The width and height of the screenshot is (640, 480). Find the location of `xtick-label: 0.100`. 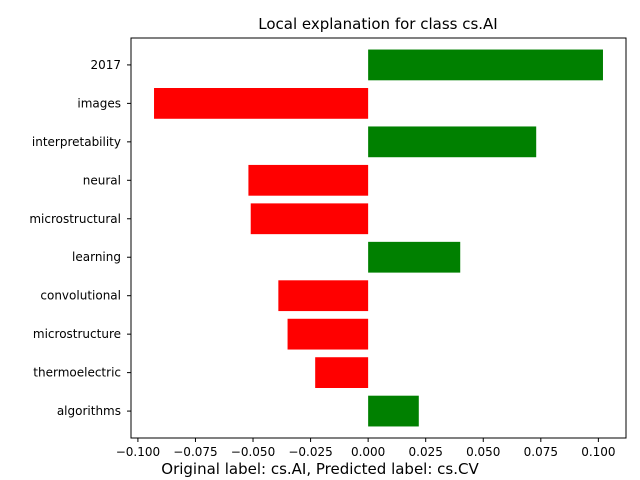

xtick-label: 0.100 is located at coordinates (598, 452).